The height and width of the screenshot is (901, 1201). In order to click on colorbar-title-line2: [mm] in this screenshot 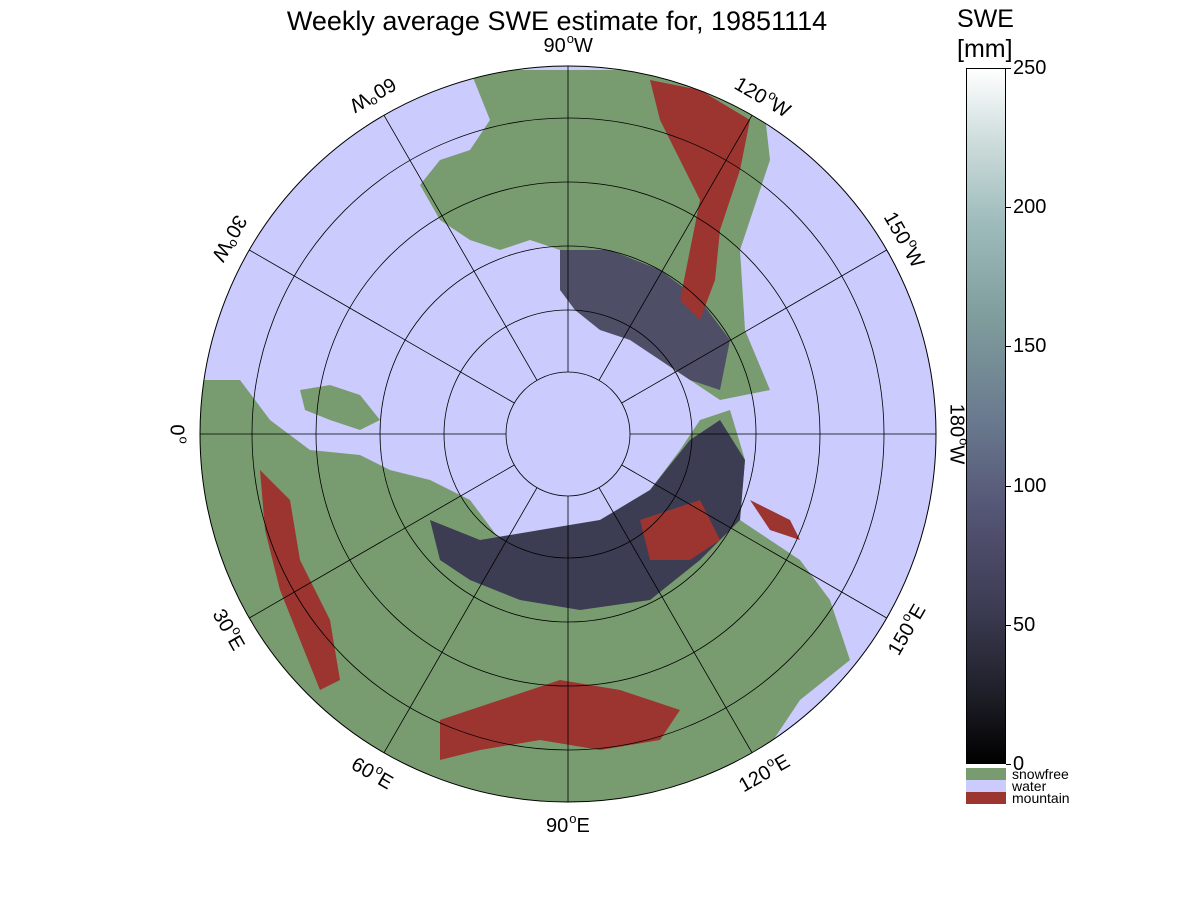, I will do `click(985, 49)`.